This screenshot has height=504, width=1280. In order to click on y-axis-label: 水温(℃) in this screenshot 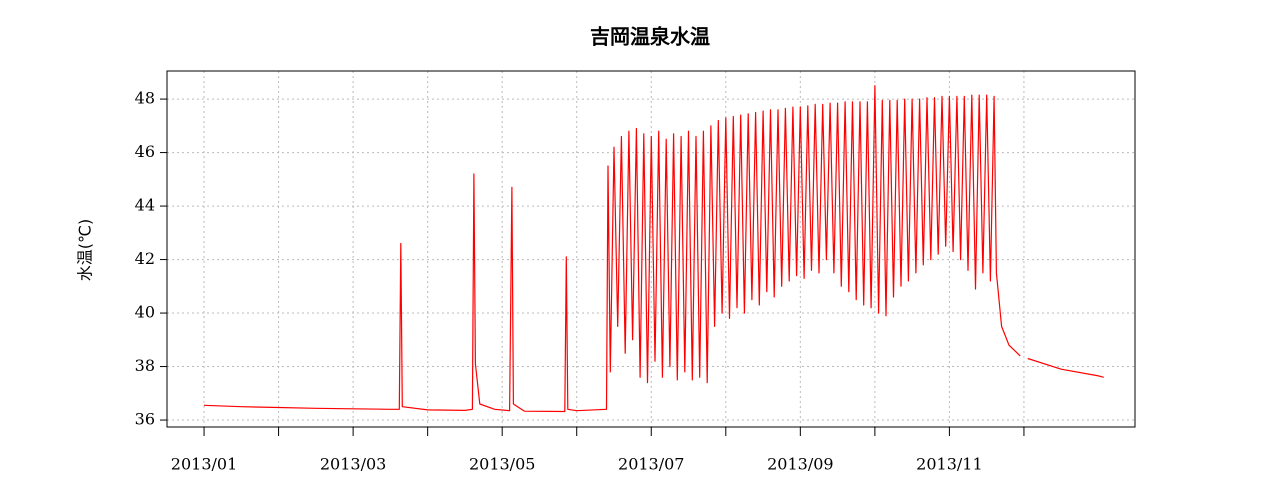, I will do `click(85, 250)`.